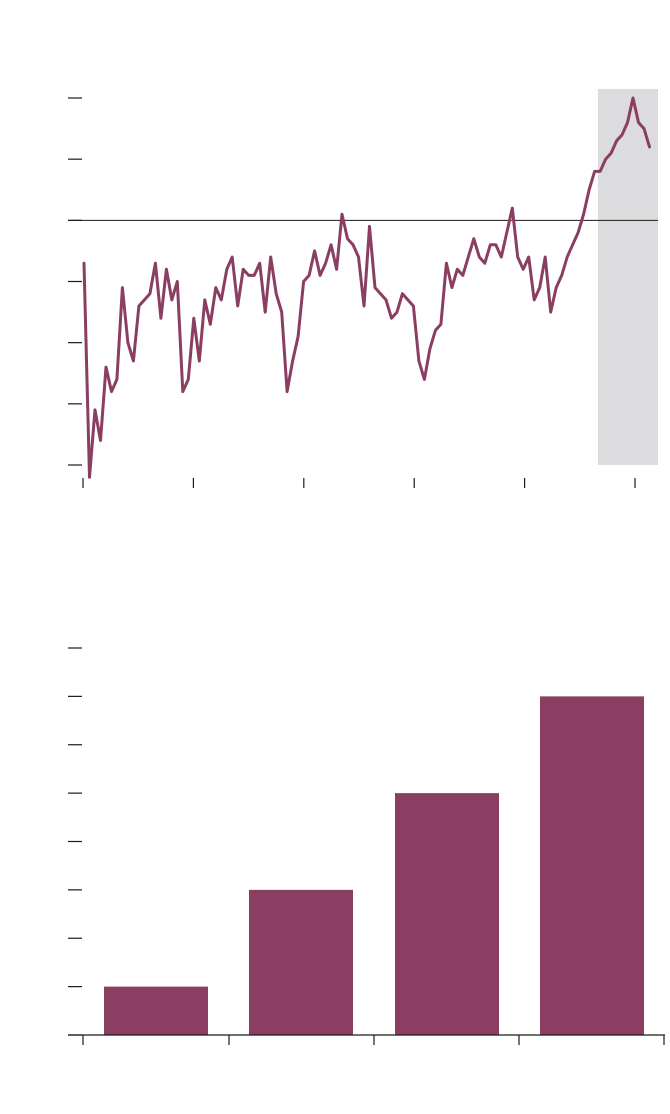 The height and width of the screenshot is (1114, 670). I want to click on shaded-region, so click(627, 277).